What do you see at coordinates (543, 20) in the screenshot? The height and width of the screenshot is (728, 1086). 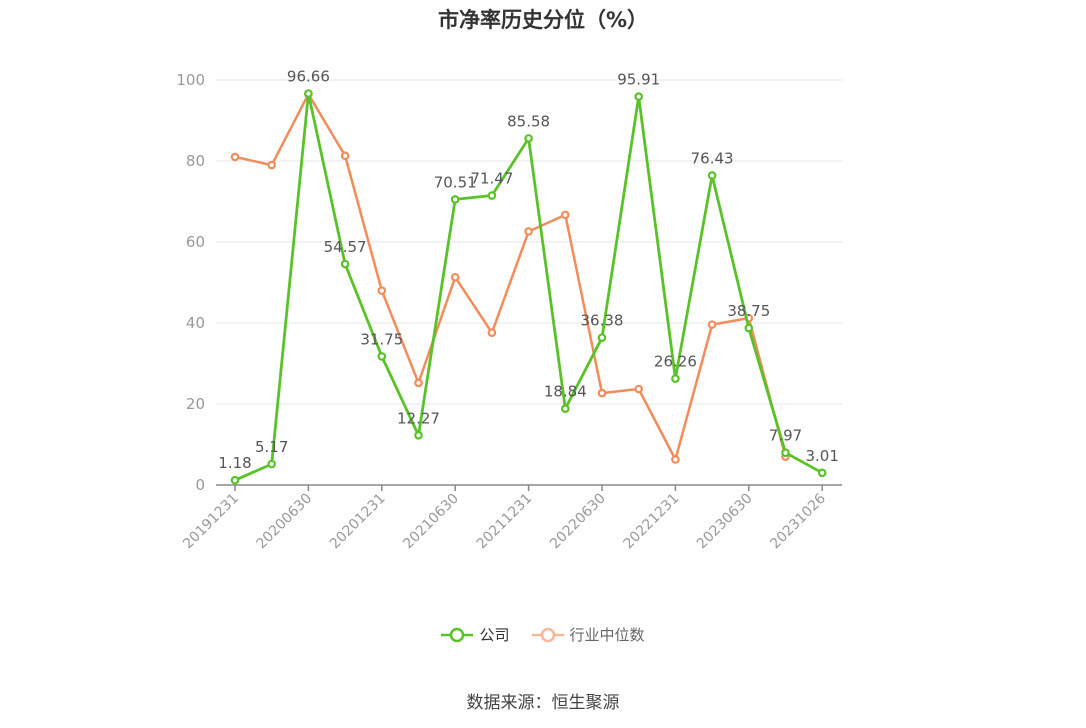 I see `chart-title: 市净率历史分位（%）` at bounding box center [543, 20].